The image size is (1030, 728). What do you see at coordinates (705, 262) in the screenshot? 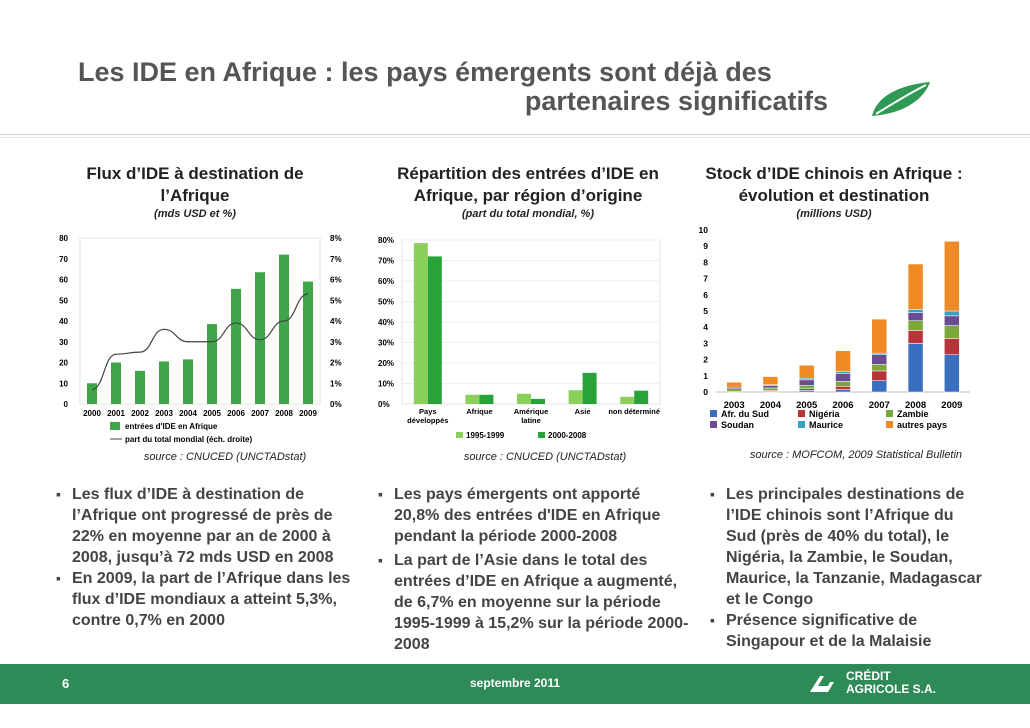
I see `y-tick-label: 8` at bounding box center [705, 262].